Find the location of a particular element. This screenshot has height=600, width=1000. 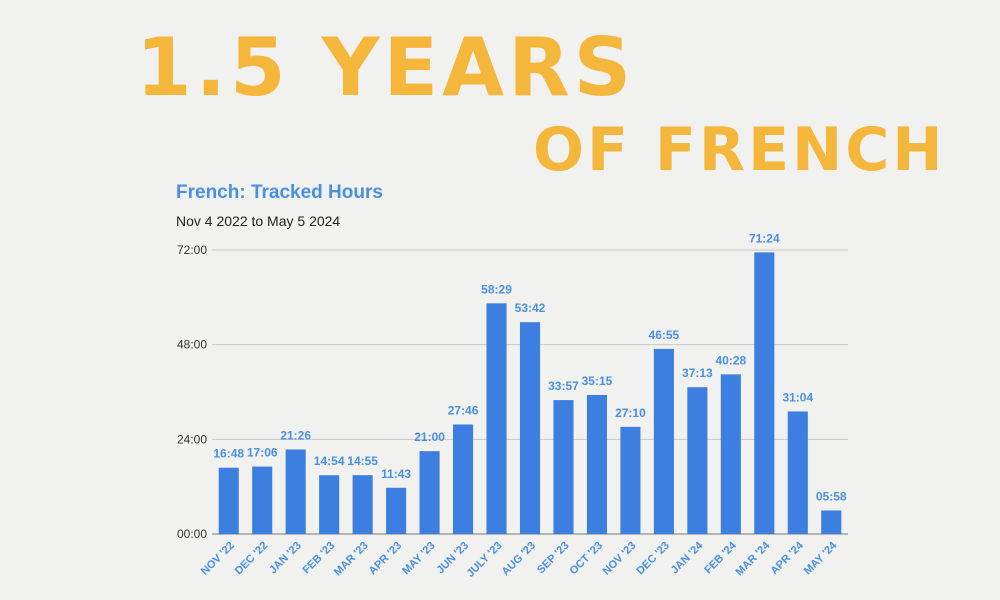

chart-title: French: Tracked Hours is located at coordinates (279, 192).